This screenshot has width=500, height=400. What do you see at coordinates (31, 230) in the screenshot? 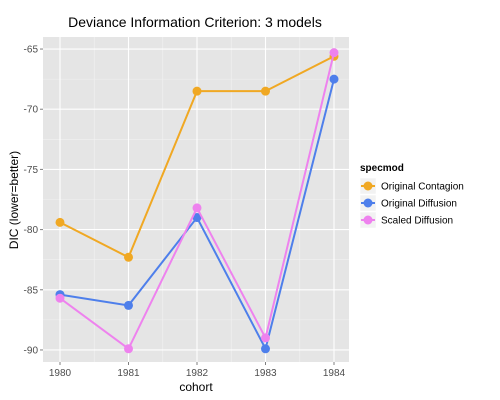
I see `y-tick-label: -80` at bounding box center [31, 230].